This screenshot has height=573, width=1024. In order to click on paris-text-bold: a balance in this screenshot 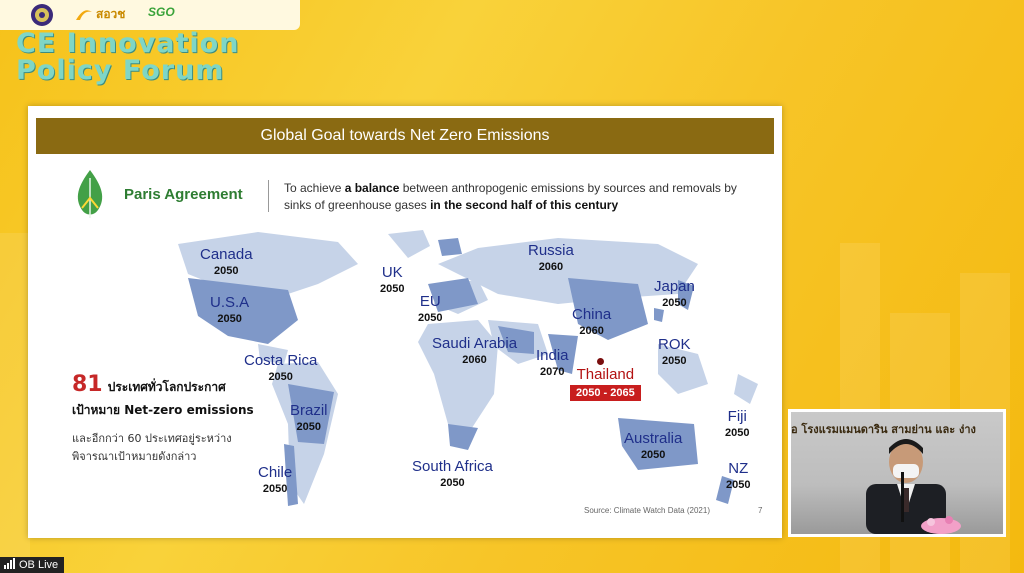, I will do `click(372, 188)`.